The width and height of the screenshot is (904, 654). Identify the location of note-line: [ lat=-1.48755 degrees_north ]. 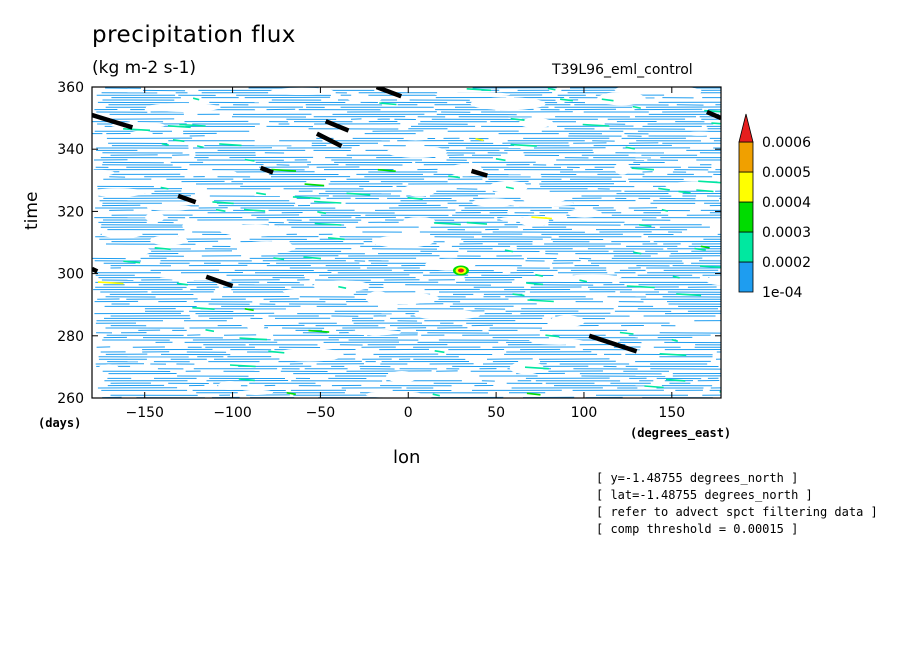
(704, 495).